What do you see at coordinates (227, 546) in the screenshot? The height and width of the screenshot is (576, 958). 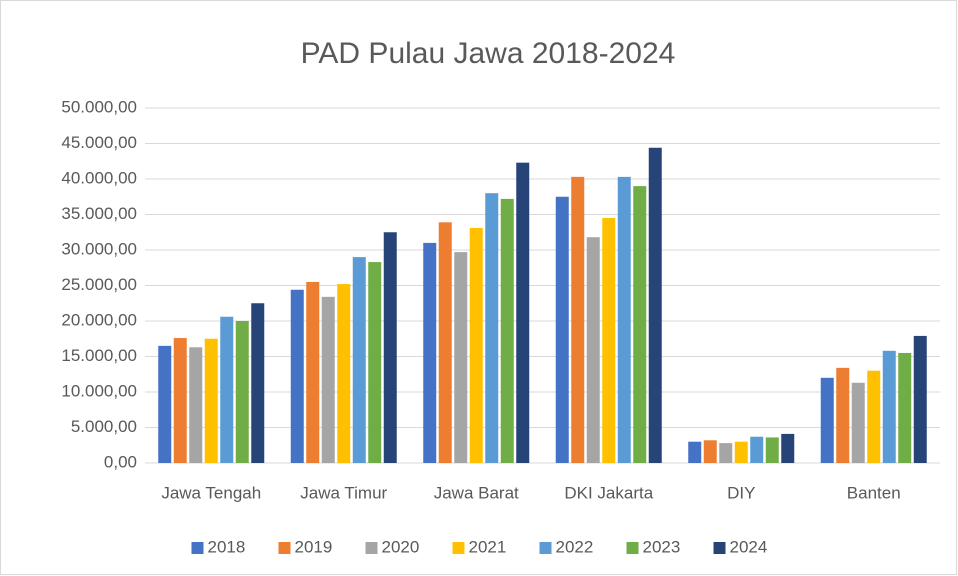 I see `legend-label: 2018` at bounding box center [227, 546].